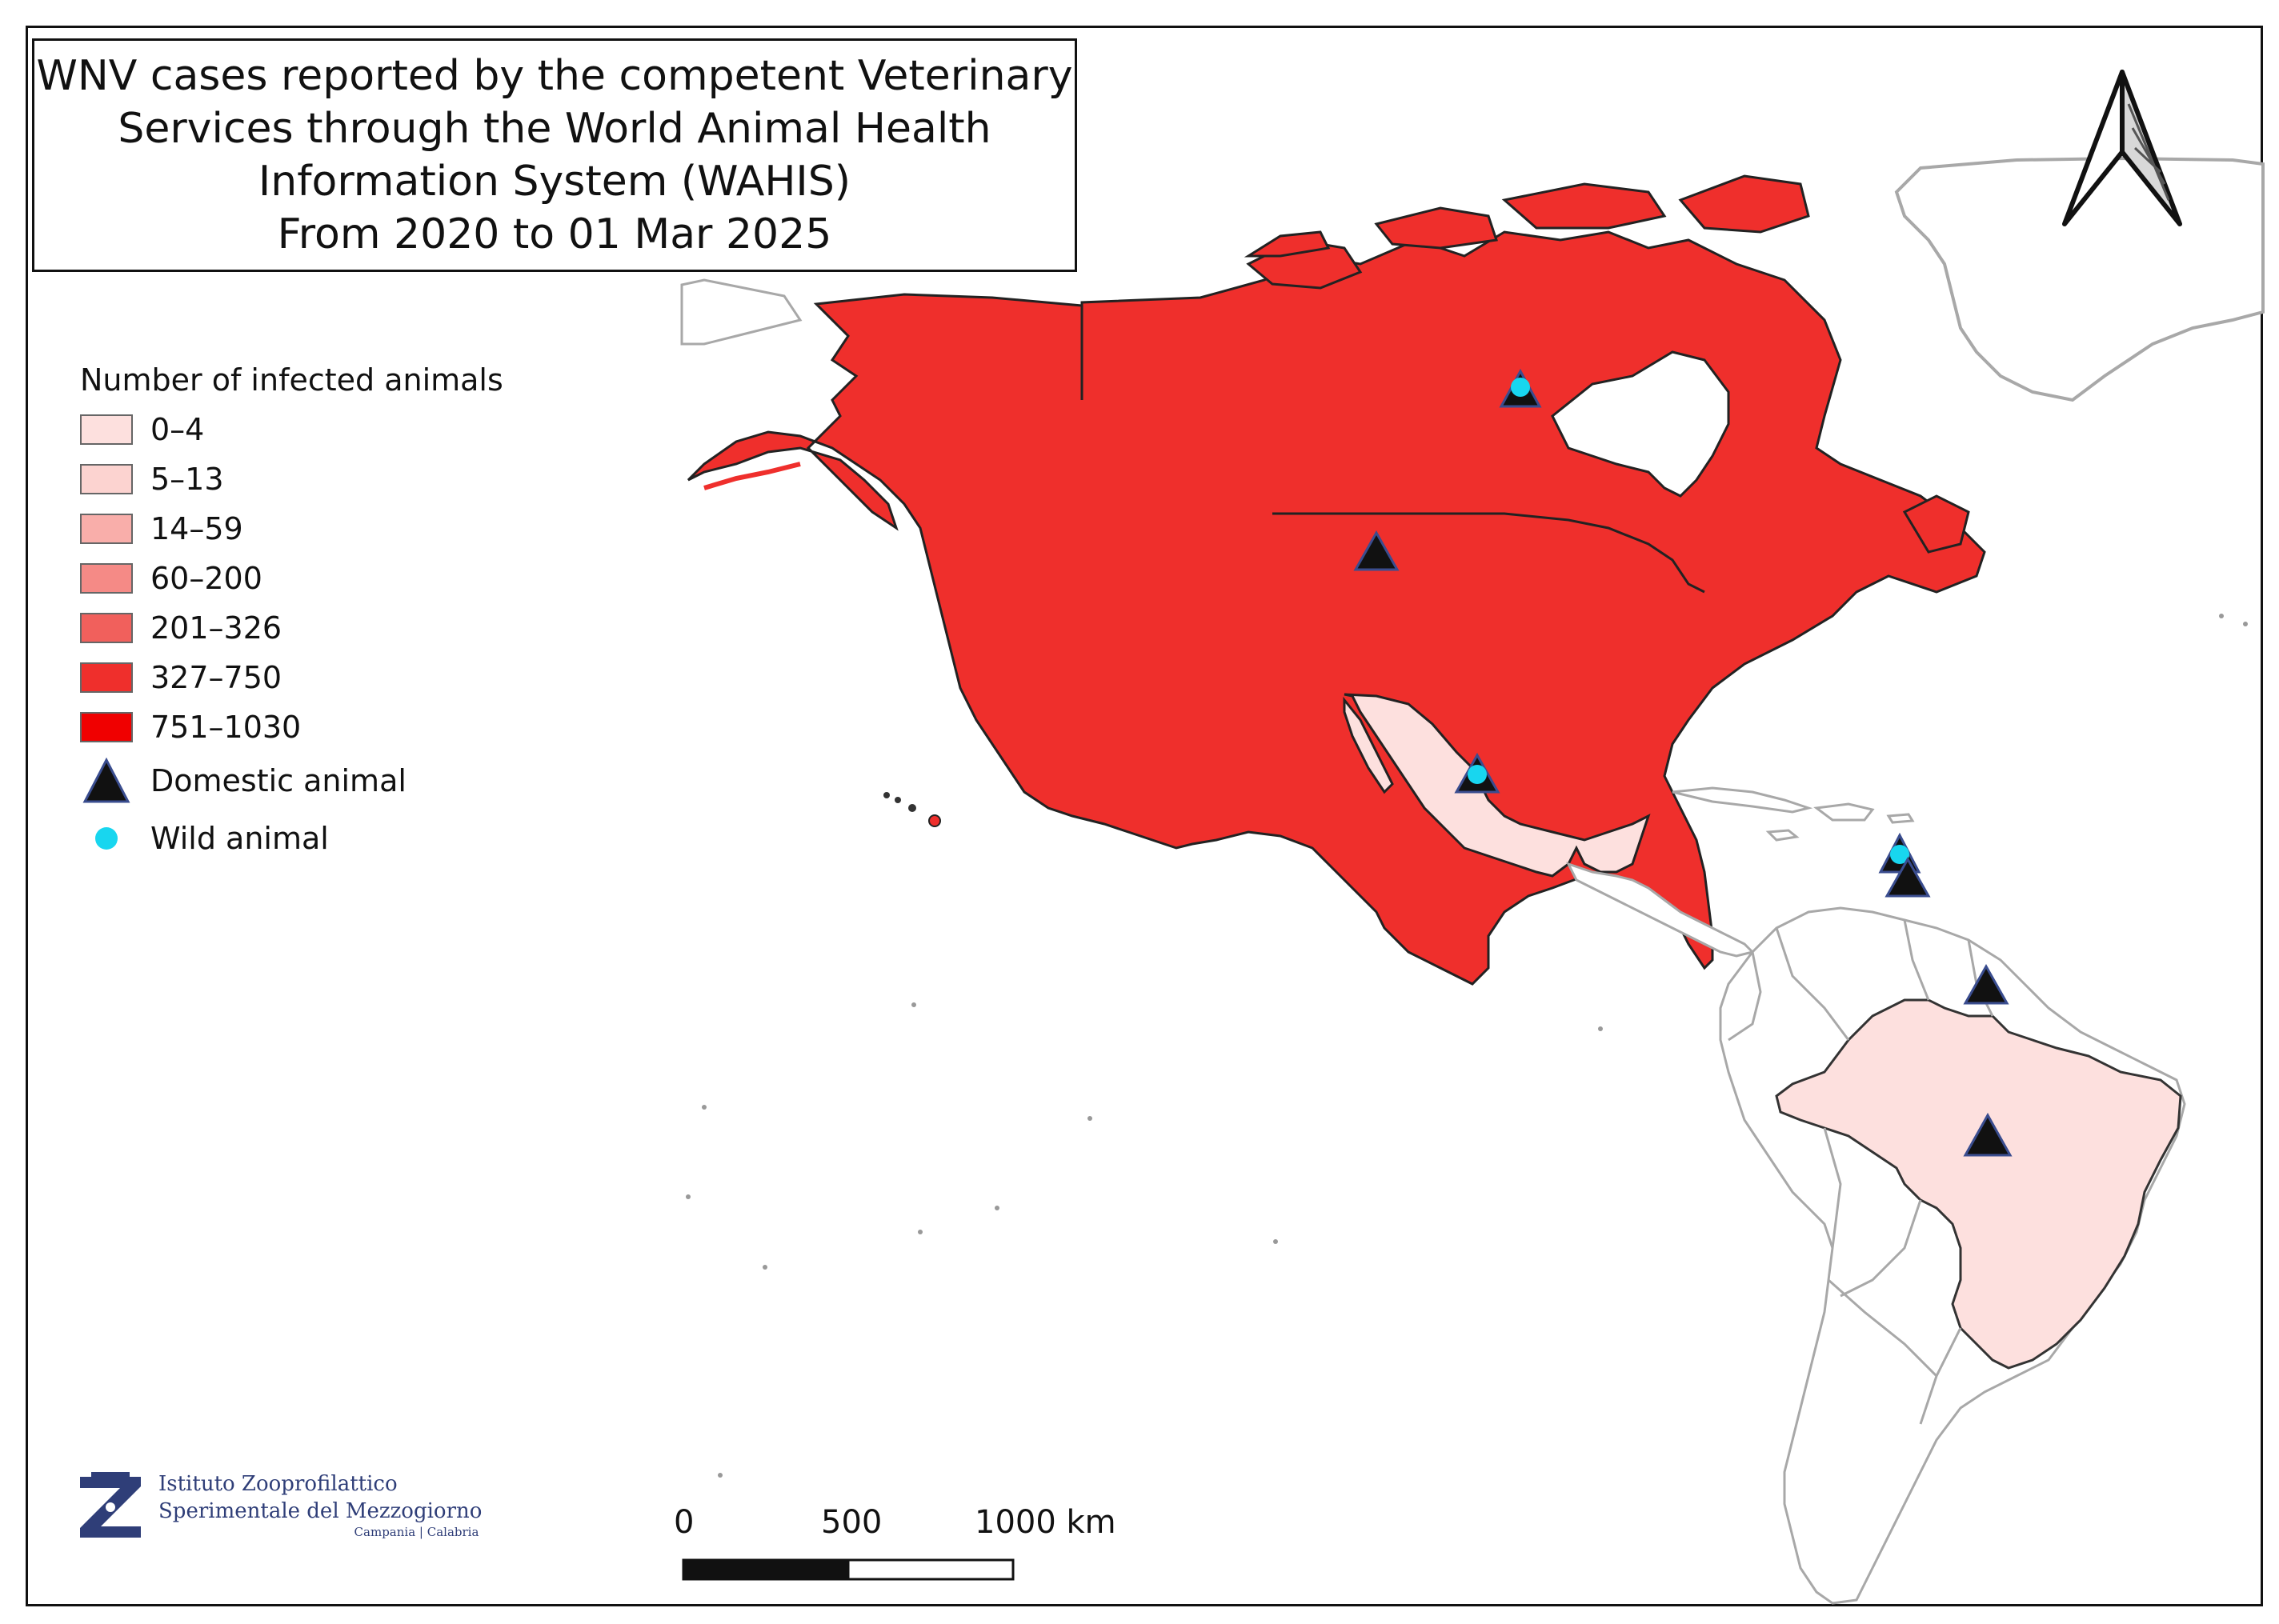  What do you see at coordinates (206, 578) in the screenshot?
I see `legend-class-label: 60–200` at bounding box center [206, 578].